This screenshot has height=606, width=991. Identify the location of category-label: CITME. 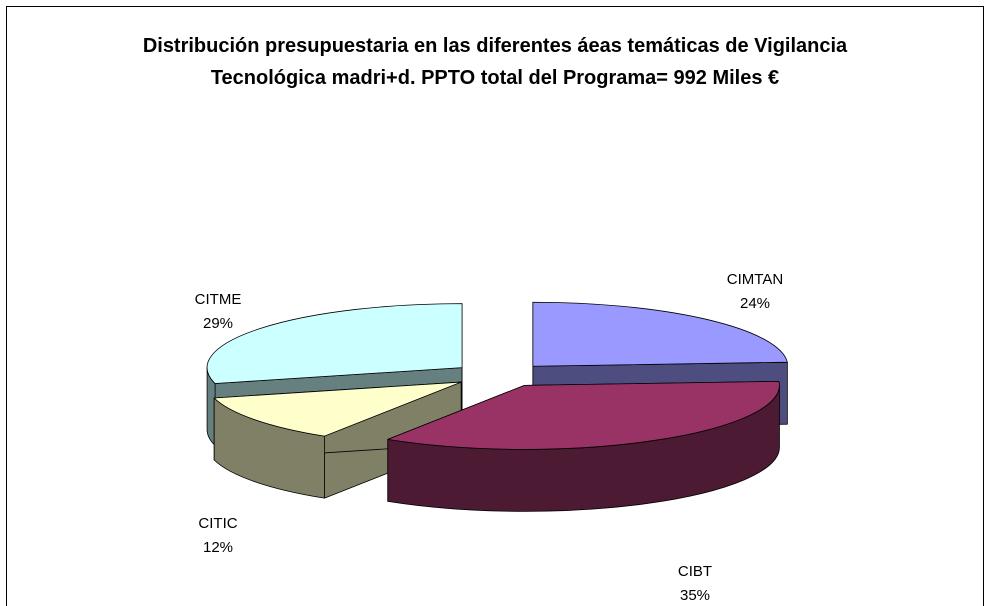
(218, 299).